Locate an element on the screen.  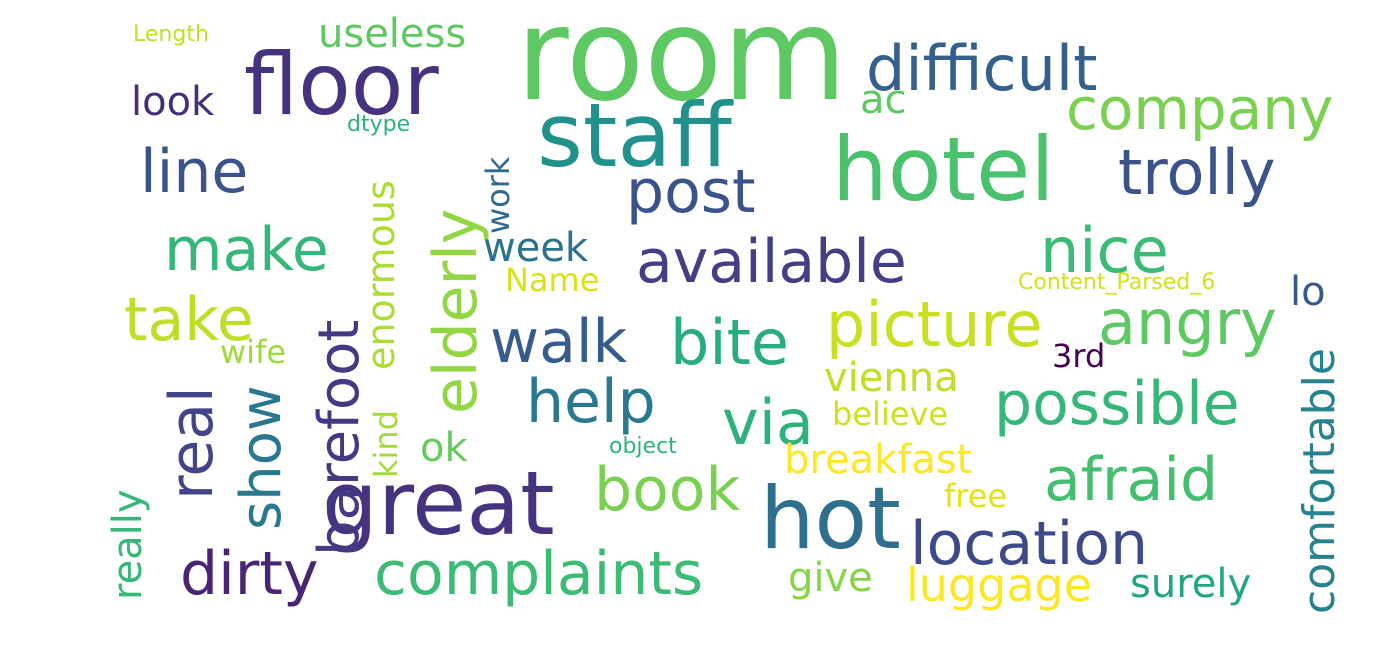
word-free: free is located at coordinates (976, 496).